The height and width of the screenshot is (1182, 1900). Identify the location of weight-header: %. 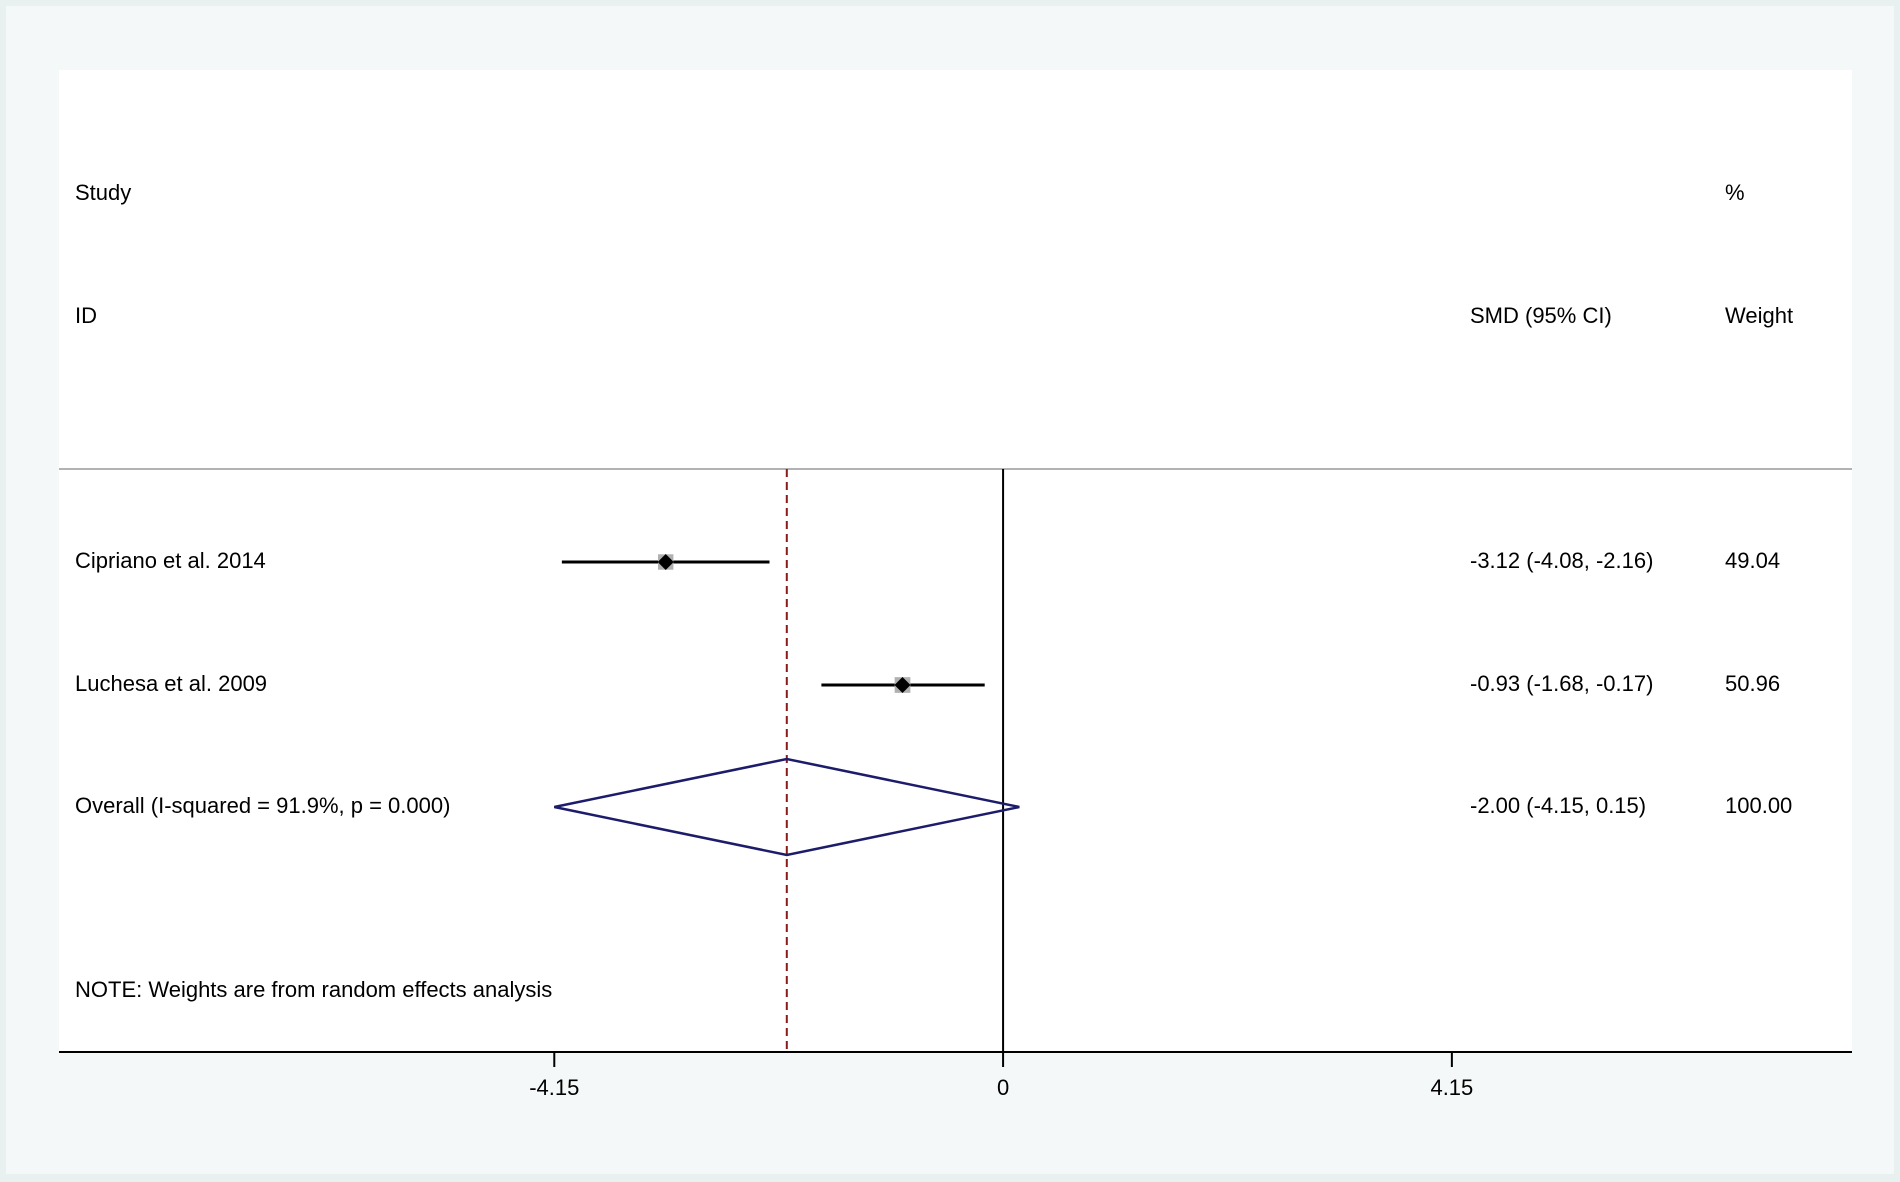
(1735, 192).